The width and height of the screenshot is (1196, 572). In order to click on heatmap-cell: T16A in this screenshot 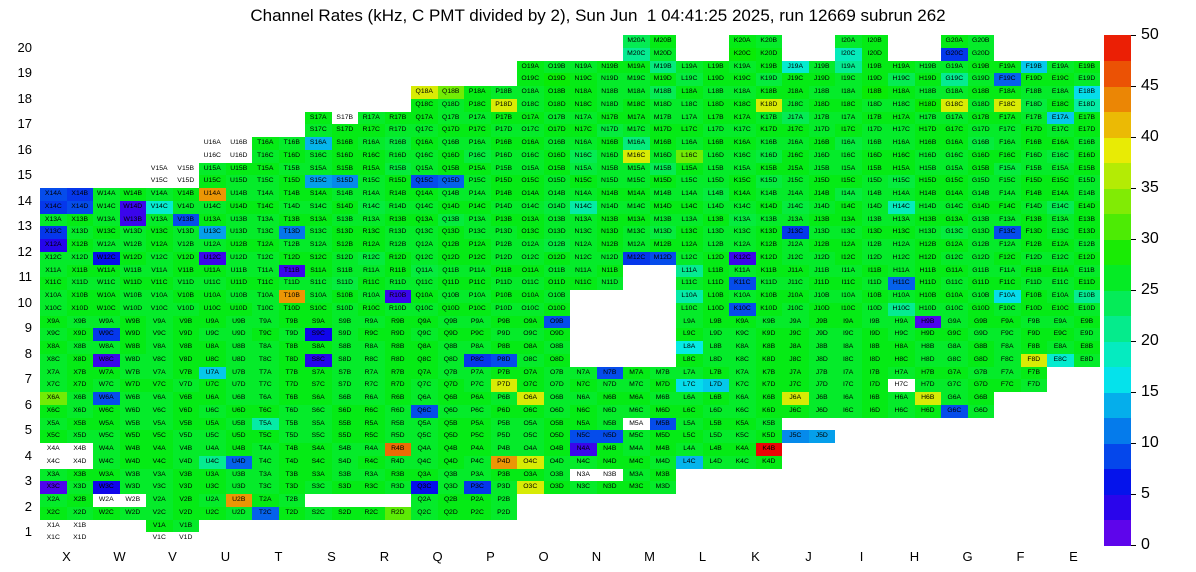, I will do `click(265, 143)`.